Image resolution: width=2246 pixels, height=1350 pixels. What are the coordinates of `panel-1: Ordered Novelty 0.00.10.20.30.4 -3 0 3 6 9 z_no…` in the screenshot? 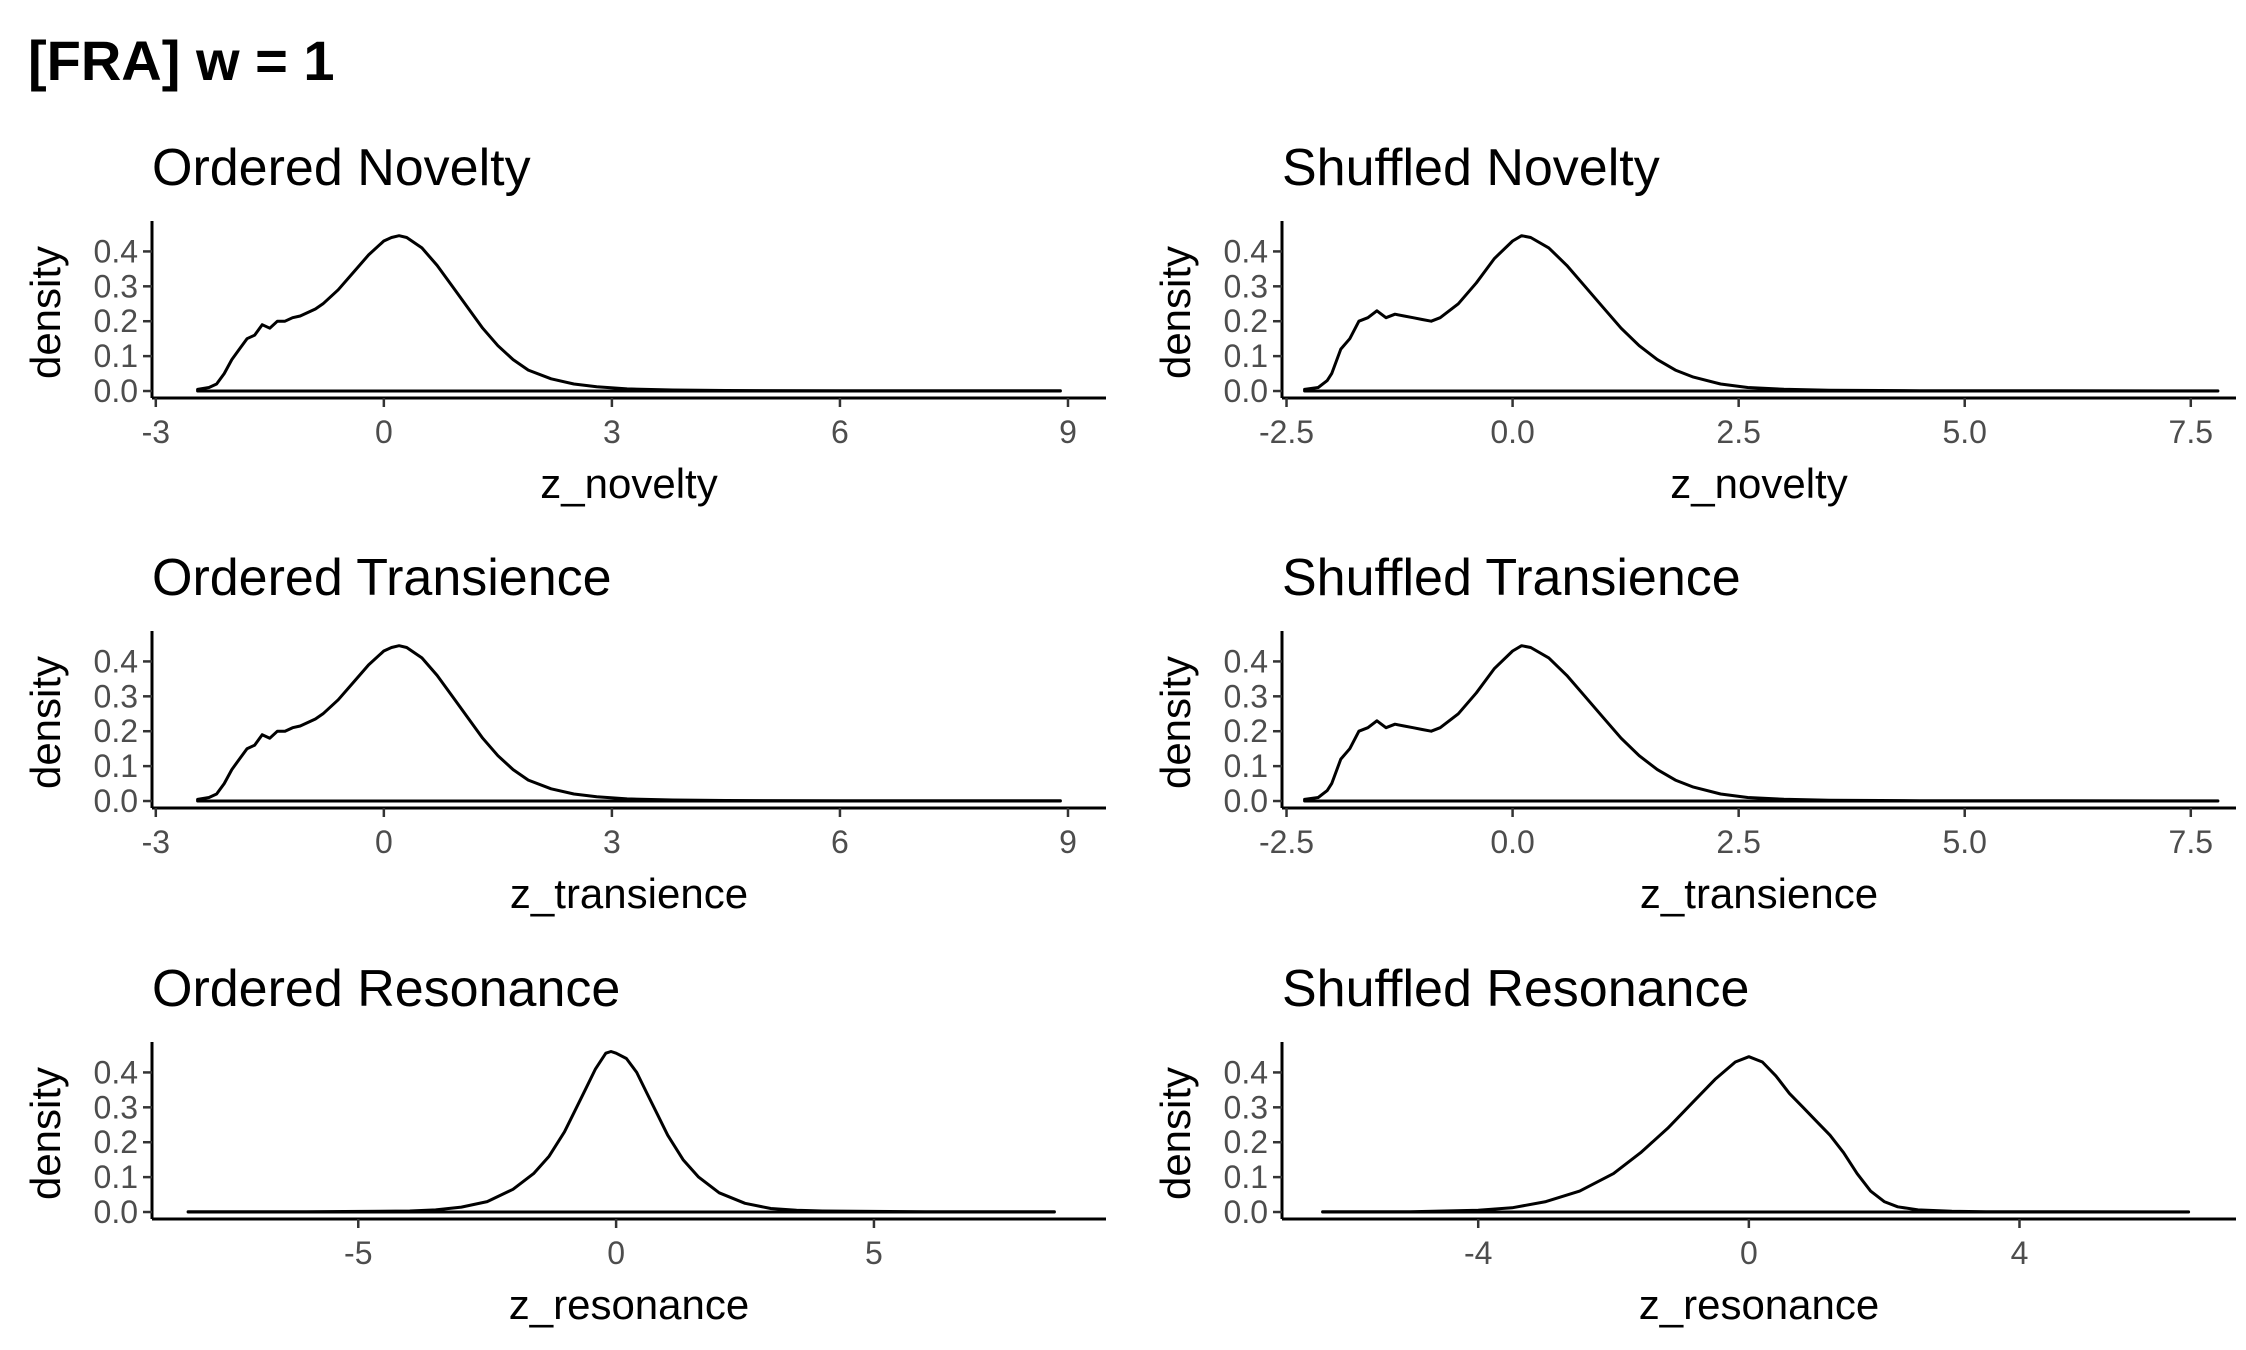 It's located at (564, 323).